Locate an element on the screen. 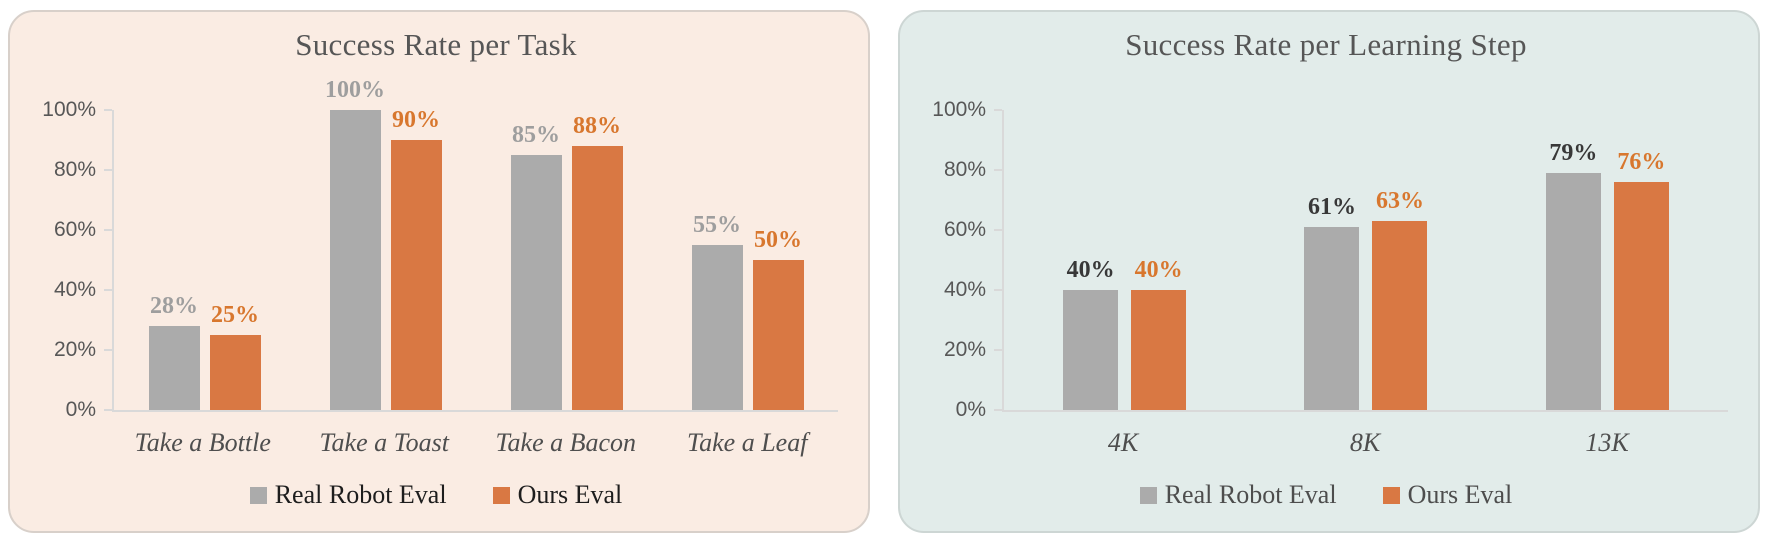  bar-group: 85% 88% is located at coordinates (566, 260).